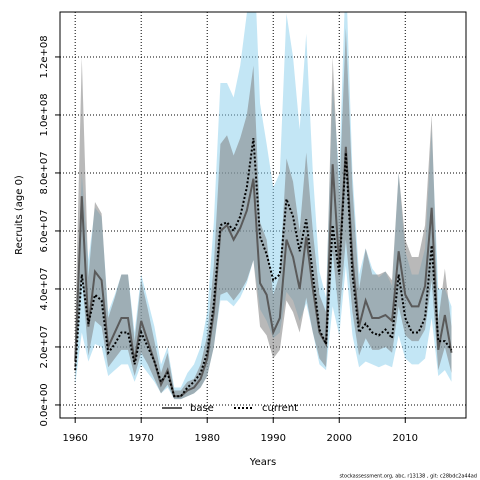  I want to click on y-tick-label: 0.0e+00, so click(44, 404).